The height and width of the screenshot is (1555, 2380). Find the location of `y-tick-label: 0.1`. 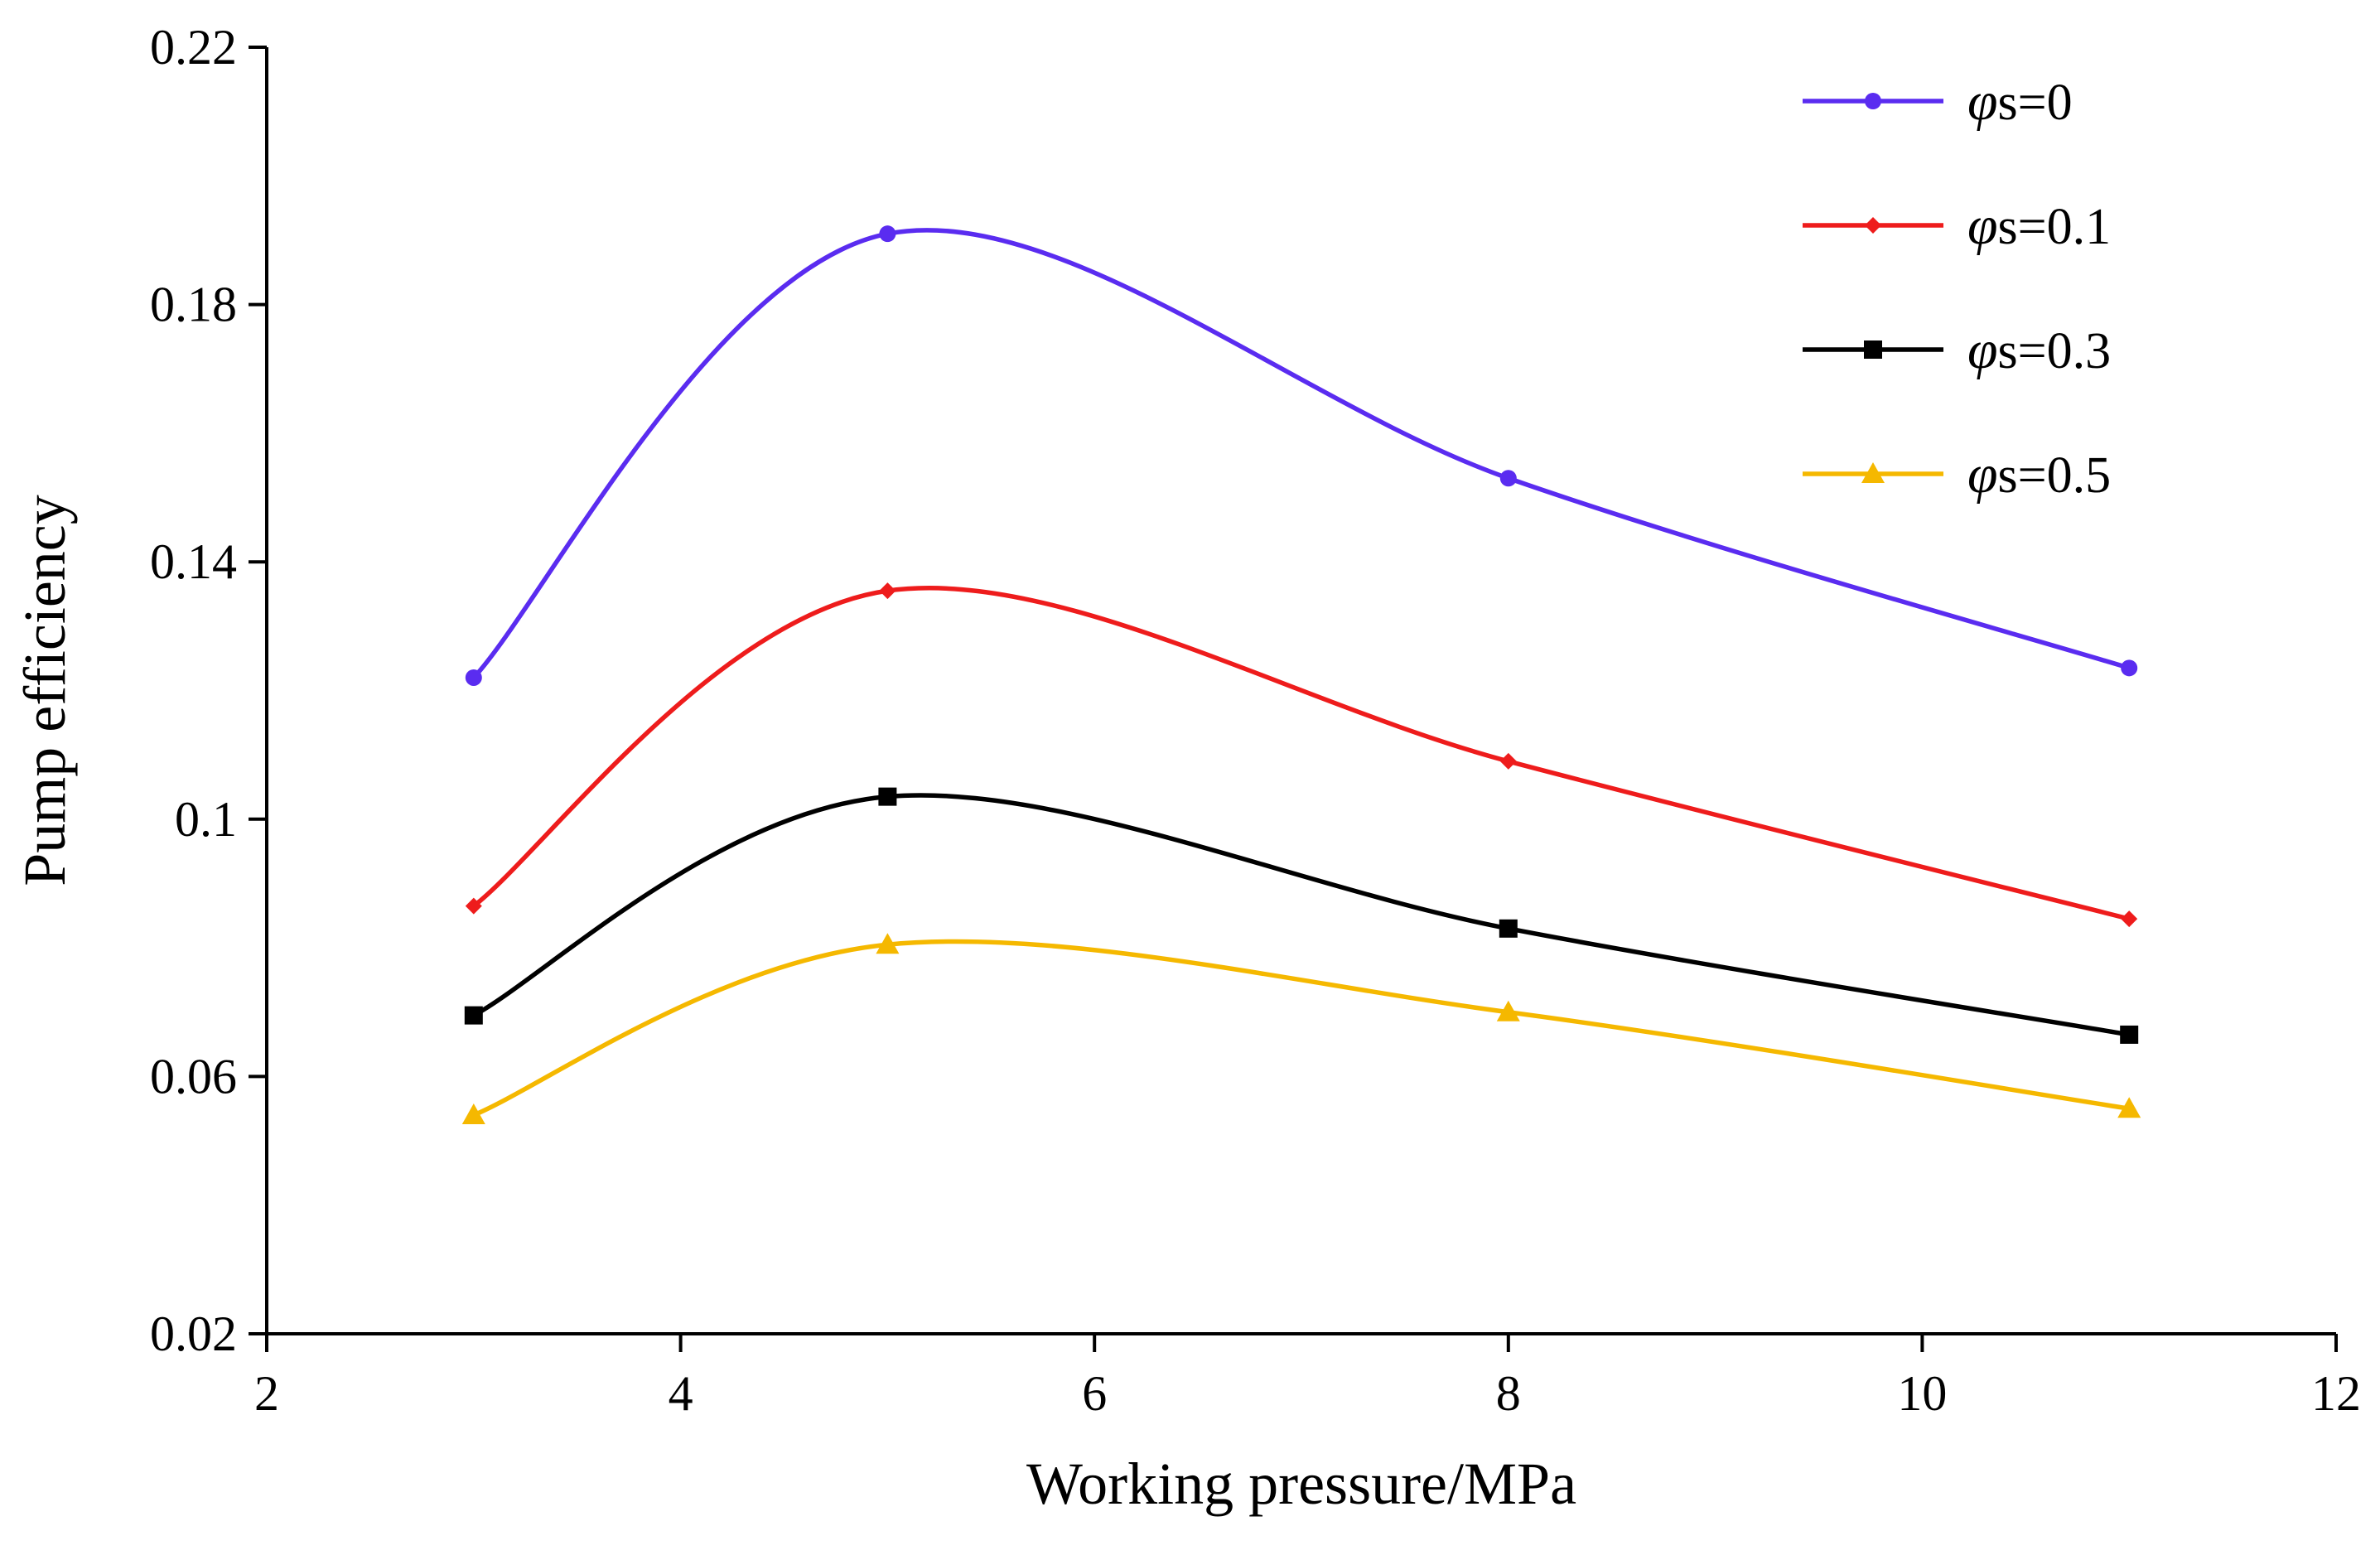

y-tick-label: 0.1 is located at coordinates (206, 819).